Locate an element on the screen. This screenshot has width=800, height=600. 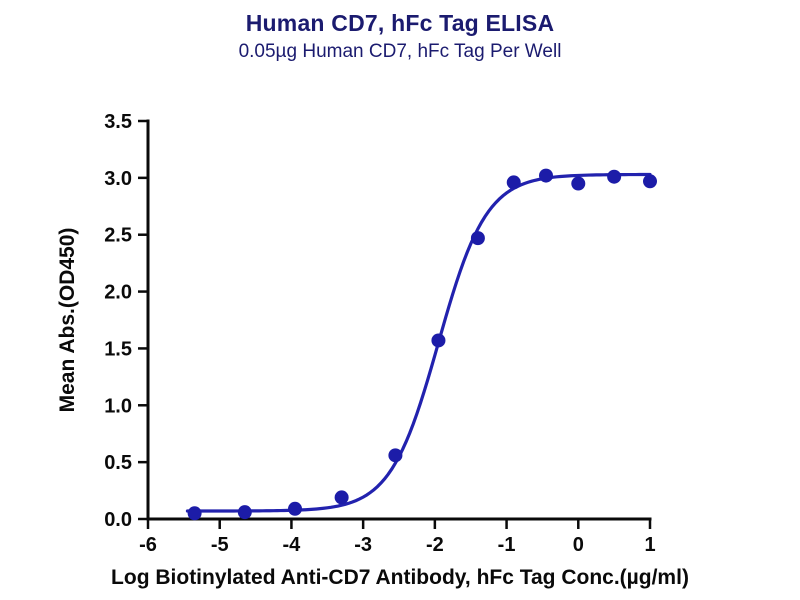
x-tick-label: 1 is located at coordinates (649, 545).